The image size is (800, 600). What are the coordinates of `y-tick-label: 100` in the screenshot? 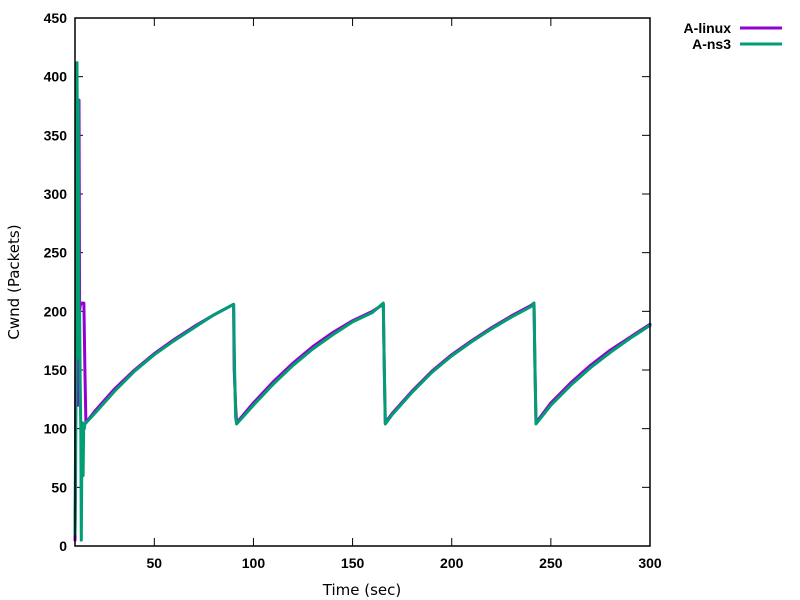 It's located at (56, 429).